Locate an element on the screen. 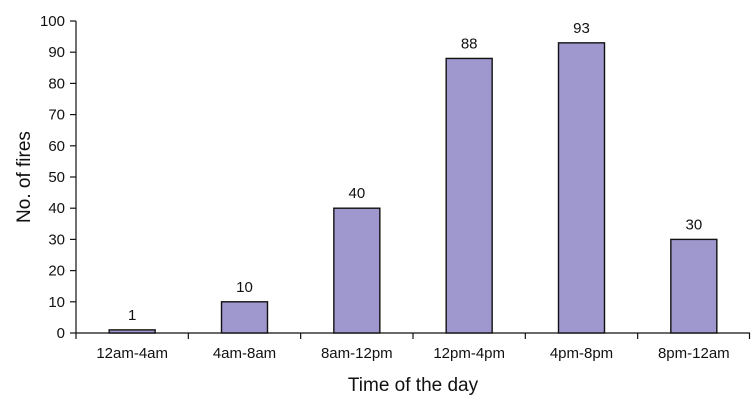 The height and width of the screenshot is (401, 751). x-tick-label: 12pm-4pm is located at coordinates (469, 353).